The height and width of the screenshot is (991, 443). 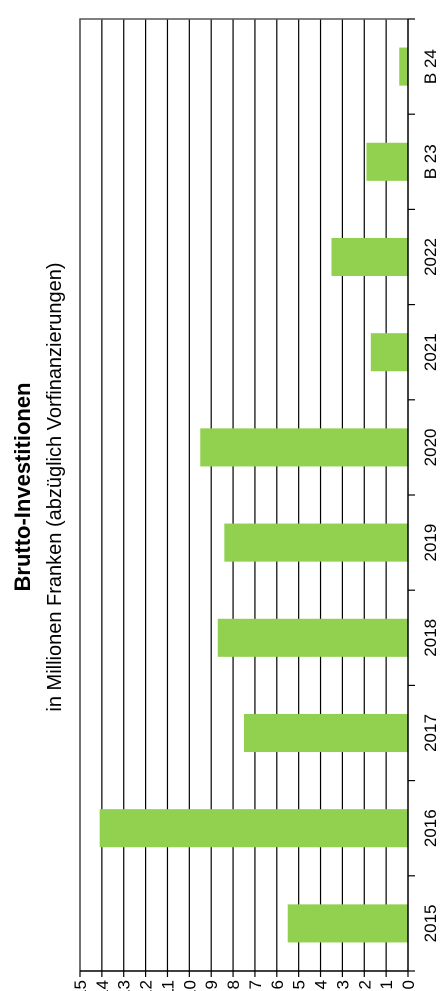 I want to click on category-label: 2020, so click(x=430, y=447).